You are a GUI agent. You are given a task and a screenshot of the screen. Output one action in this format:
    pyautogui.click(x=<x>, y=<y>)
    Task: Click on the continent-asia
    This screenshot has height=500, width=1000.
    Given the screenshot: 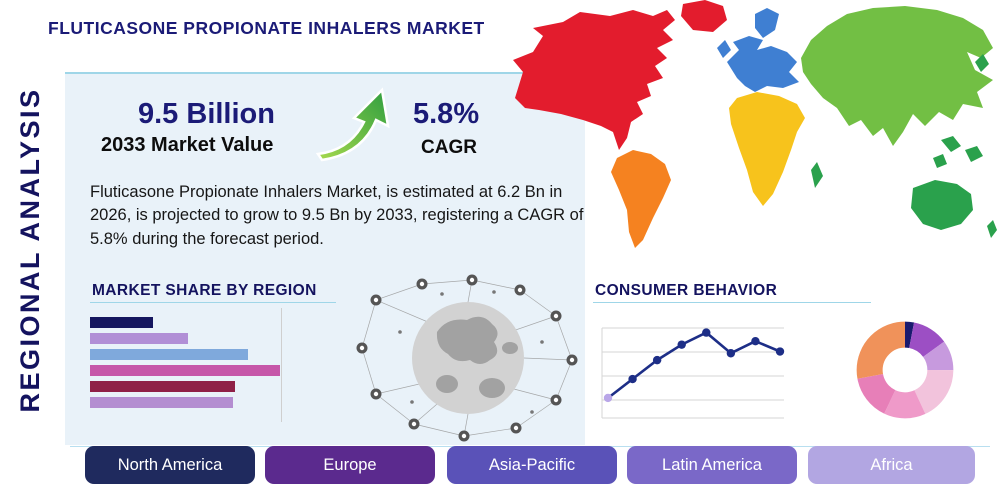 What is the action you would take?
    pyautogui.click(x=897, y=76)
    